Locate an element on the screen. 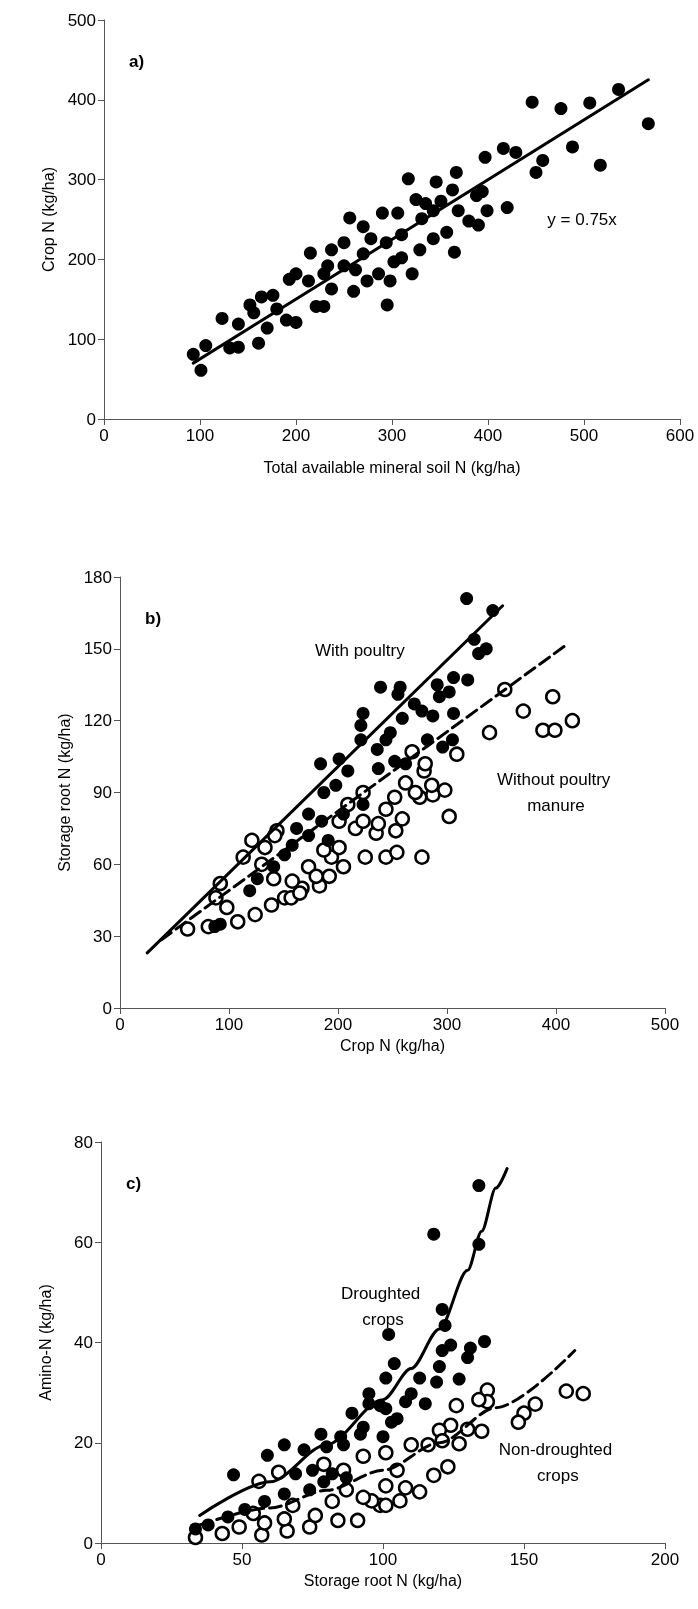  y-tick-label: 400 is located at coordinates (81, 100).